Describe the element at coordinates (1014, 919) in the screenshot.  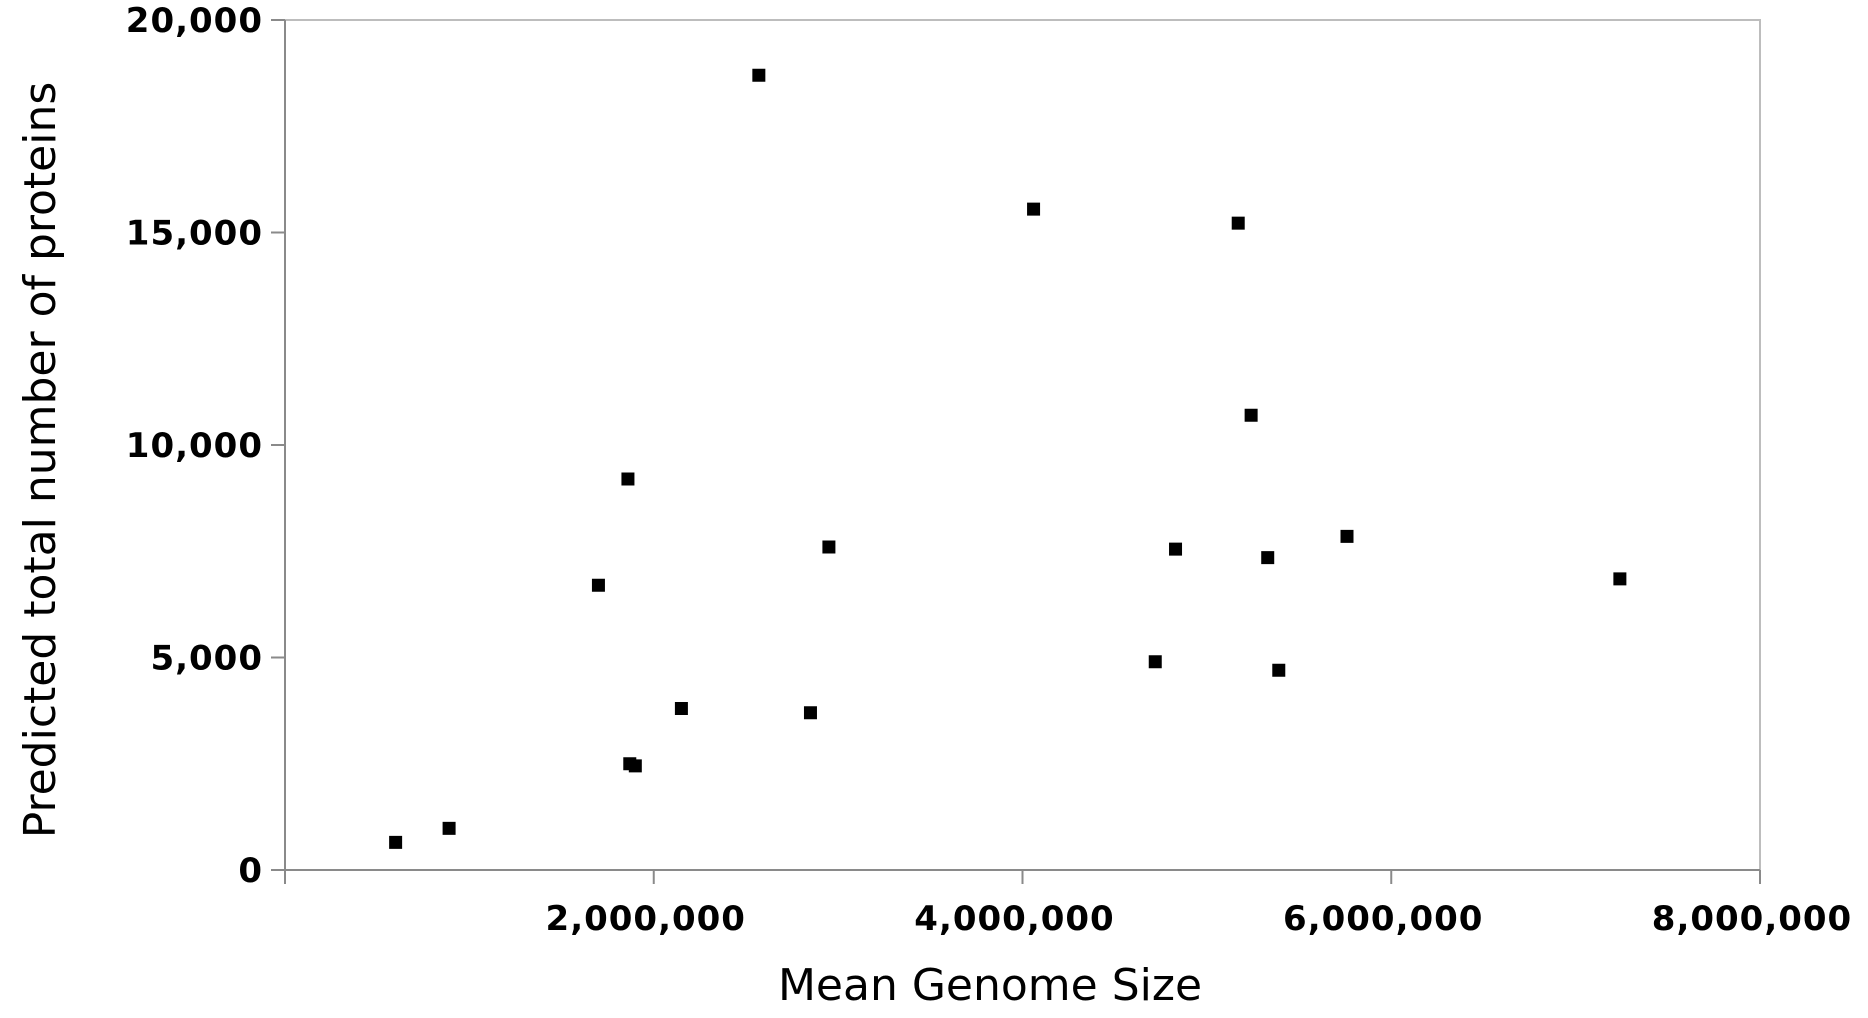
I see `x-tick-label: 4,000,000` at that location.